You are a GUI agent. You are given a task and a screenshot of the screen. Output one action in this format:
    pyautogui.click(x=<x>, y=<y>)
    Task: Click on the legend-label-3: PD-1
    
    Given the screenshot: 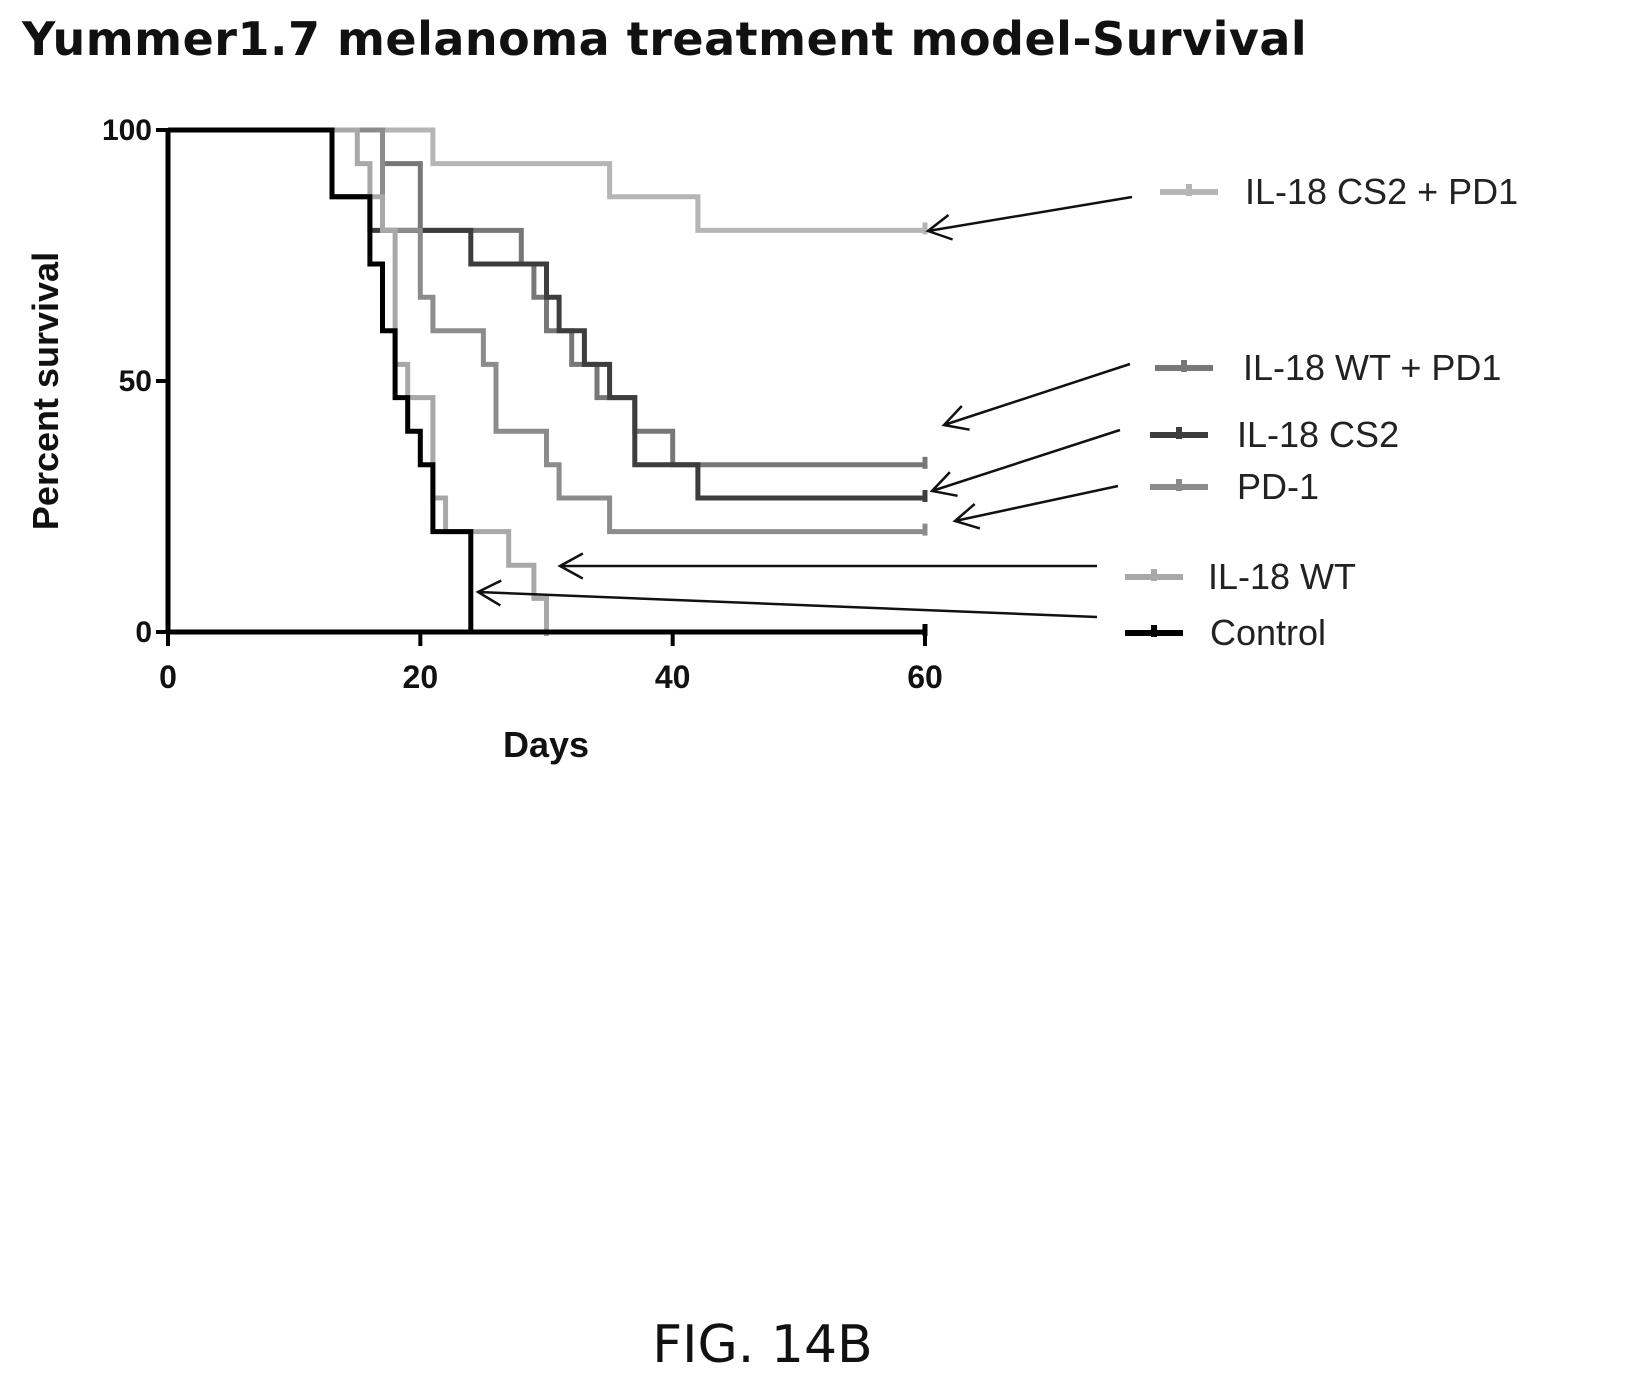 What is the action you would take?
    pyautogui.click(x=1278, y=486)
    